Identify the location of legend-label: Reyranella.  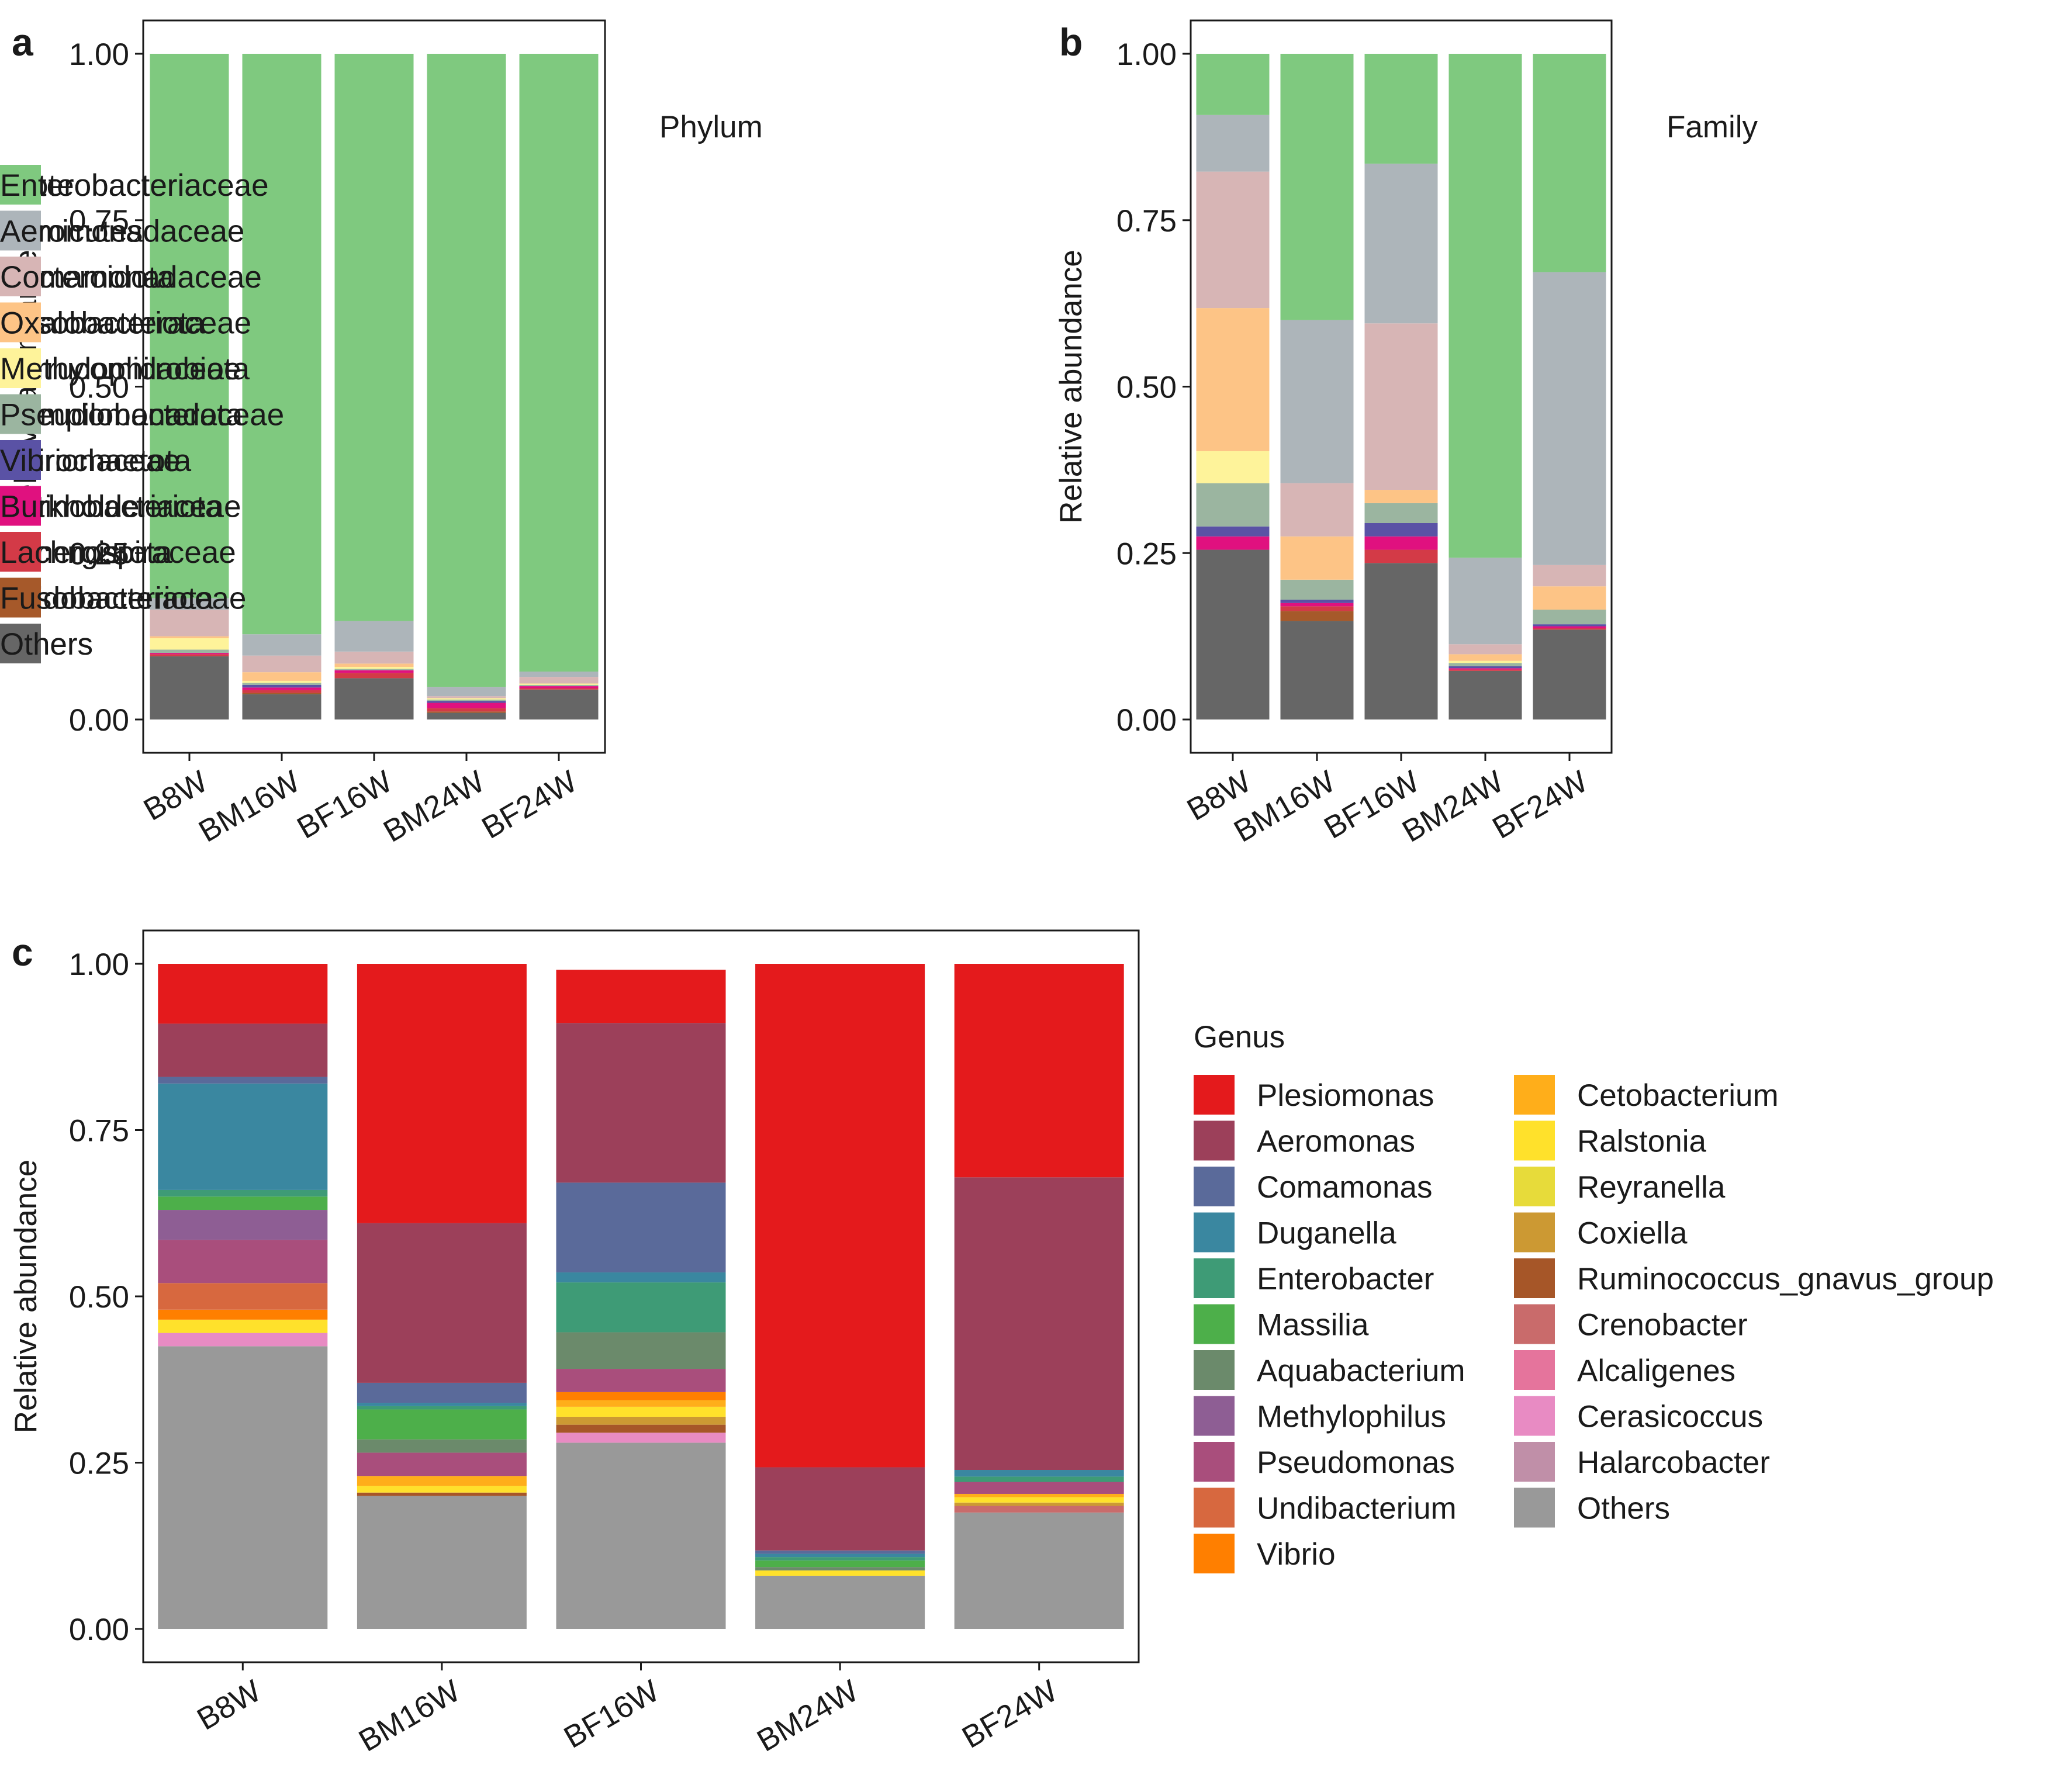
(1651, 1187).